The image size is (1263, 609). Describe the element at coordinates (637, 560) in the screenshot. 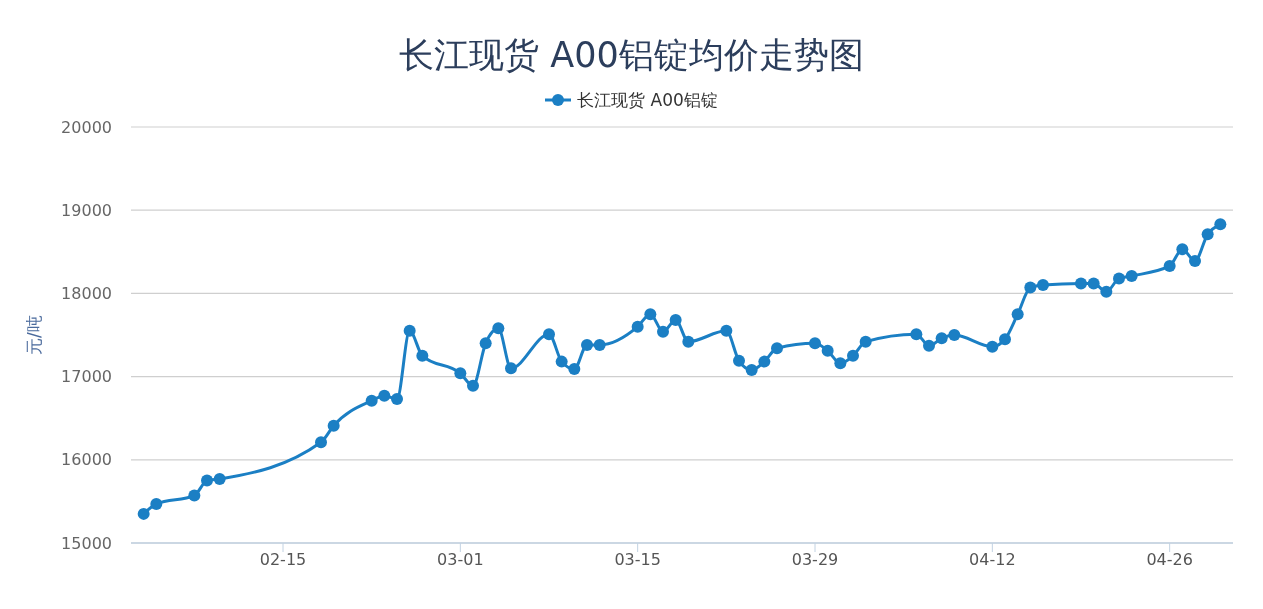

I see `x-tick-label: 03-15` at that location.